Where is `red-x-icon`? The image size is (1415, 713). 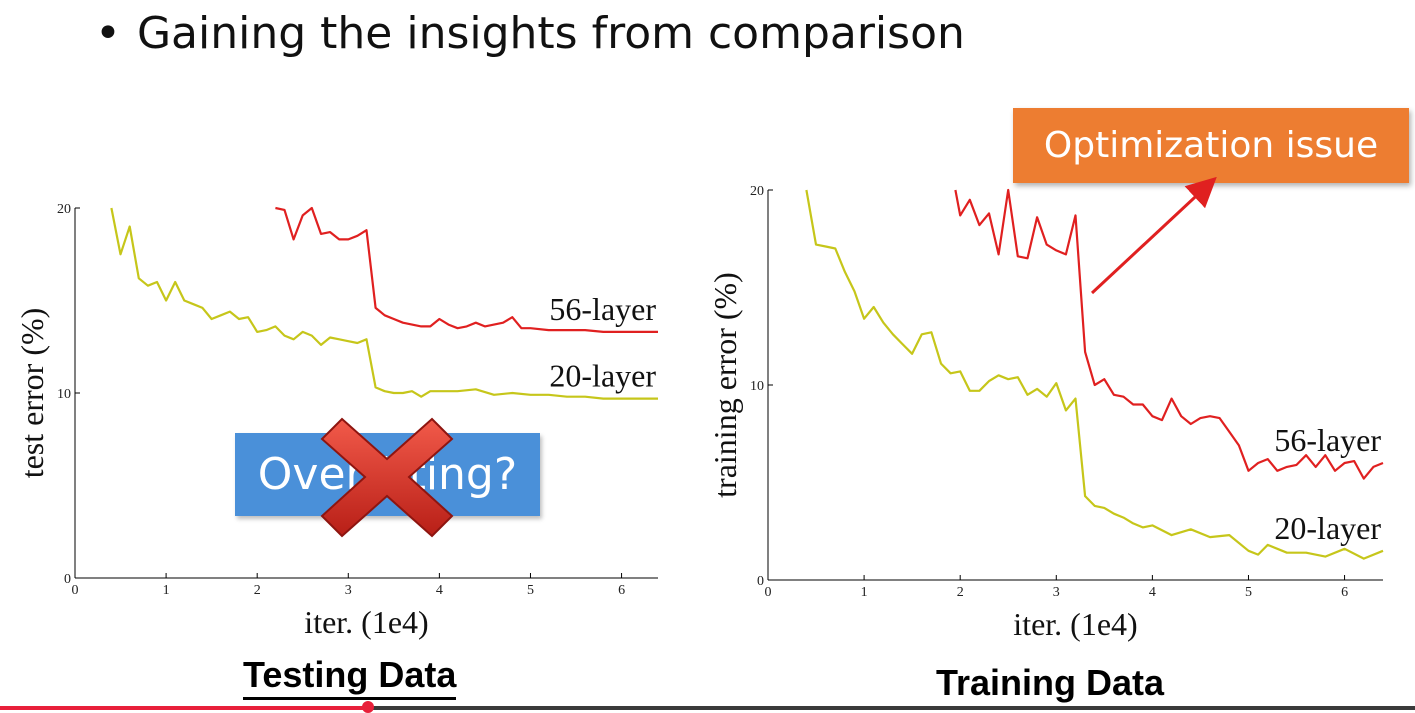 red-x-icon is located at coordinates (387, 477).